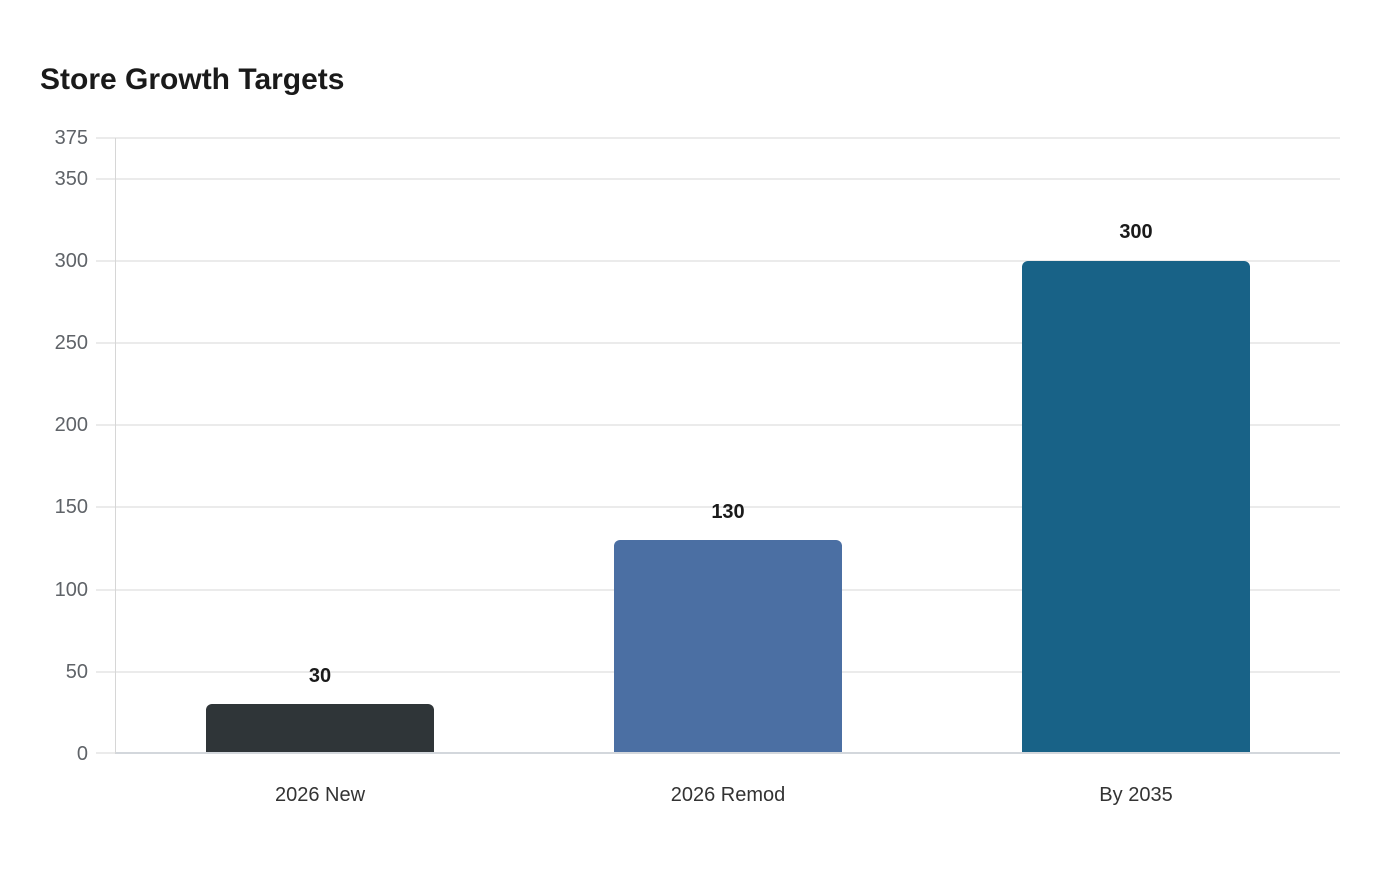  I want to click on chart-title: Store Growth Targets, so click(192, 79).